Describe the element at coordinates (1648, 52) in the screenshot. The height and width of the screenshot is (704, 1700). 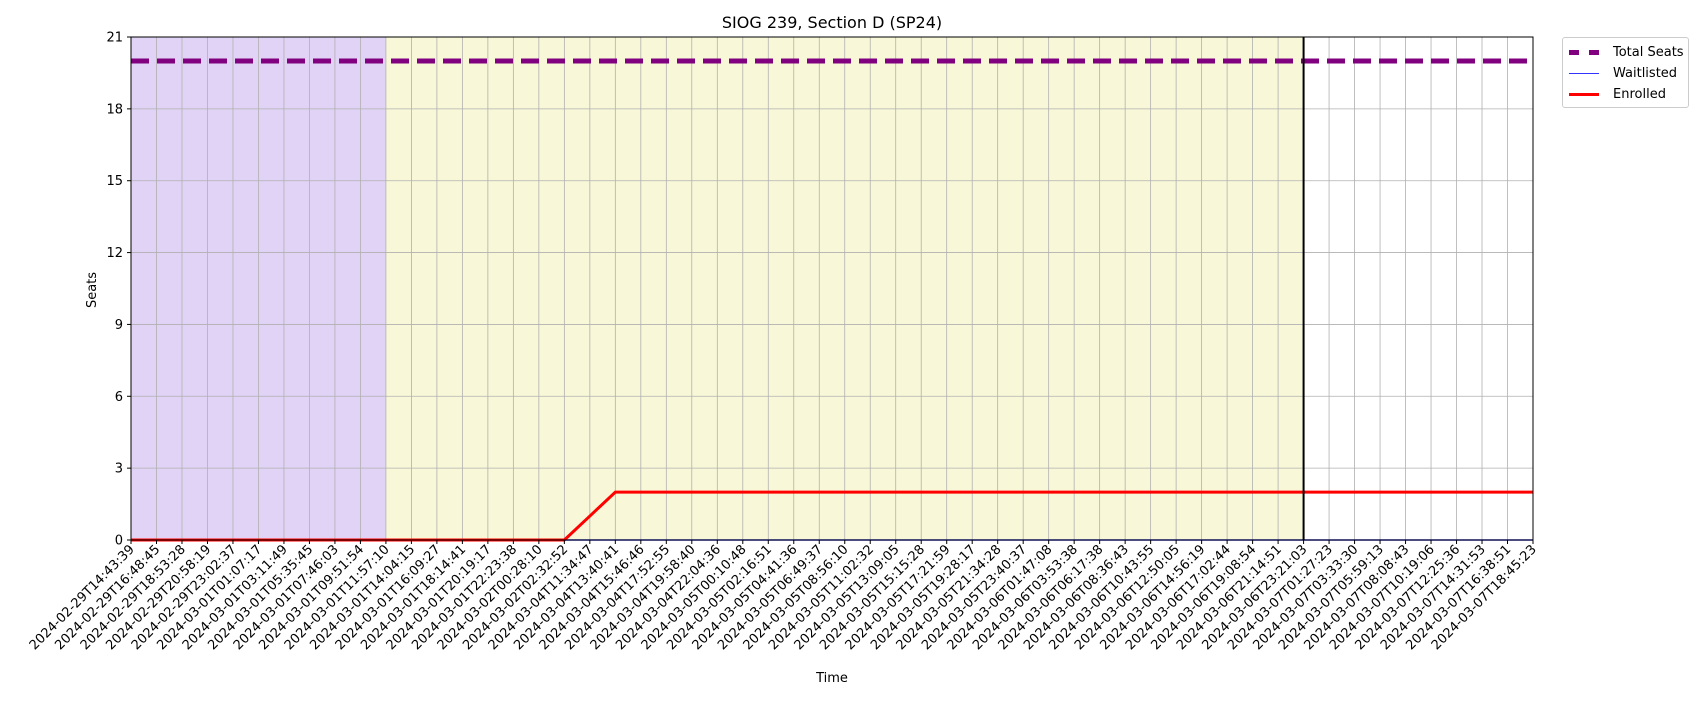
I see `legend-label-total-seats: Total Seats` at that location.